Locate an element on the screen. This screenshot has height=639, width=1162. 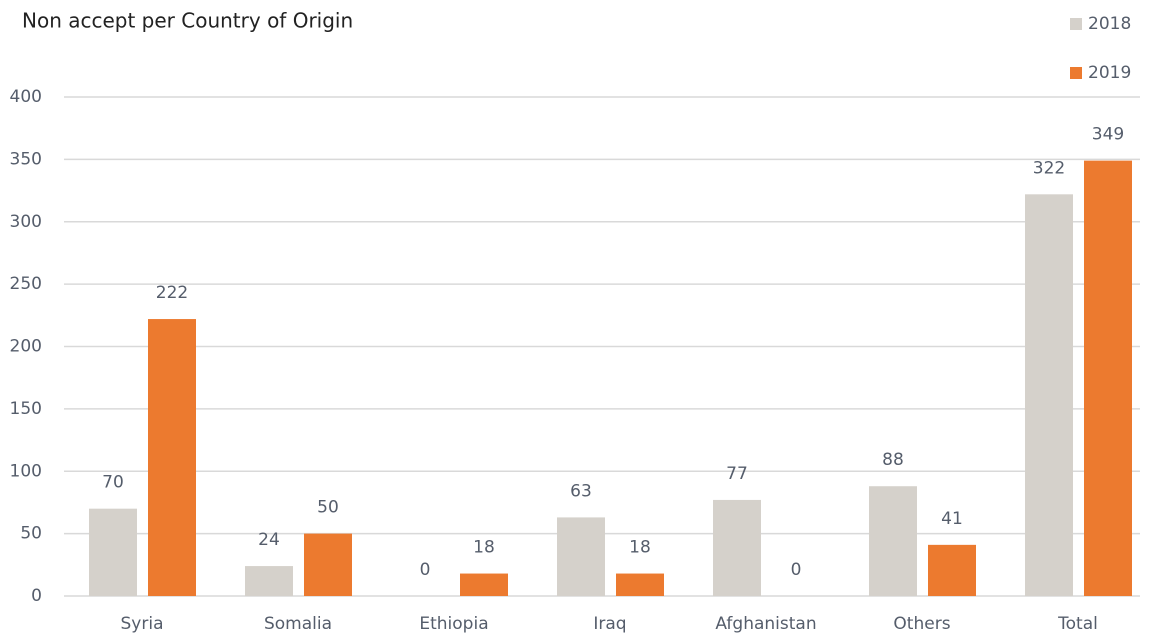
x-tick-label: Ethiopia is located at coordinates (453, 624).